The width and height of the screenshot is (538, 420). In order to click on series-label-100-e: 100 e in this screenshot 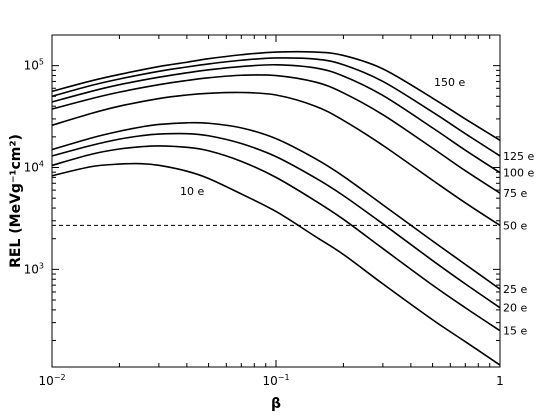, I will do `click(518, 173)`.